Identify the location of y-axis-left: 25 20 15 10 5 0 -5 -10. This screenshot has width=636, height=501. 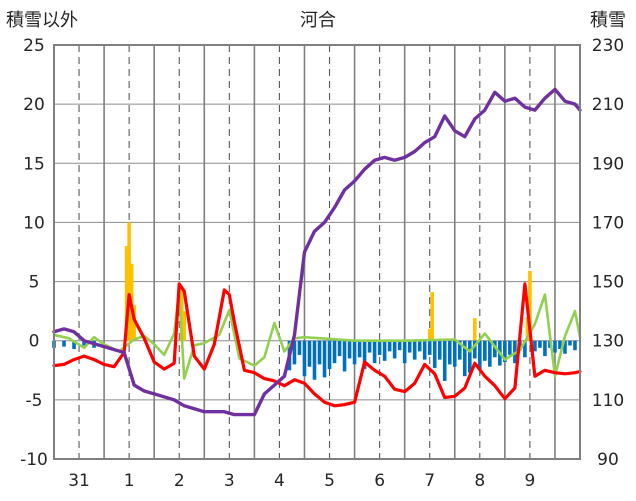
(34, 253).